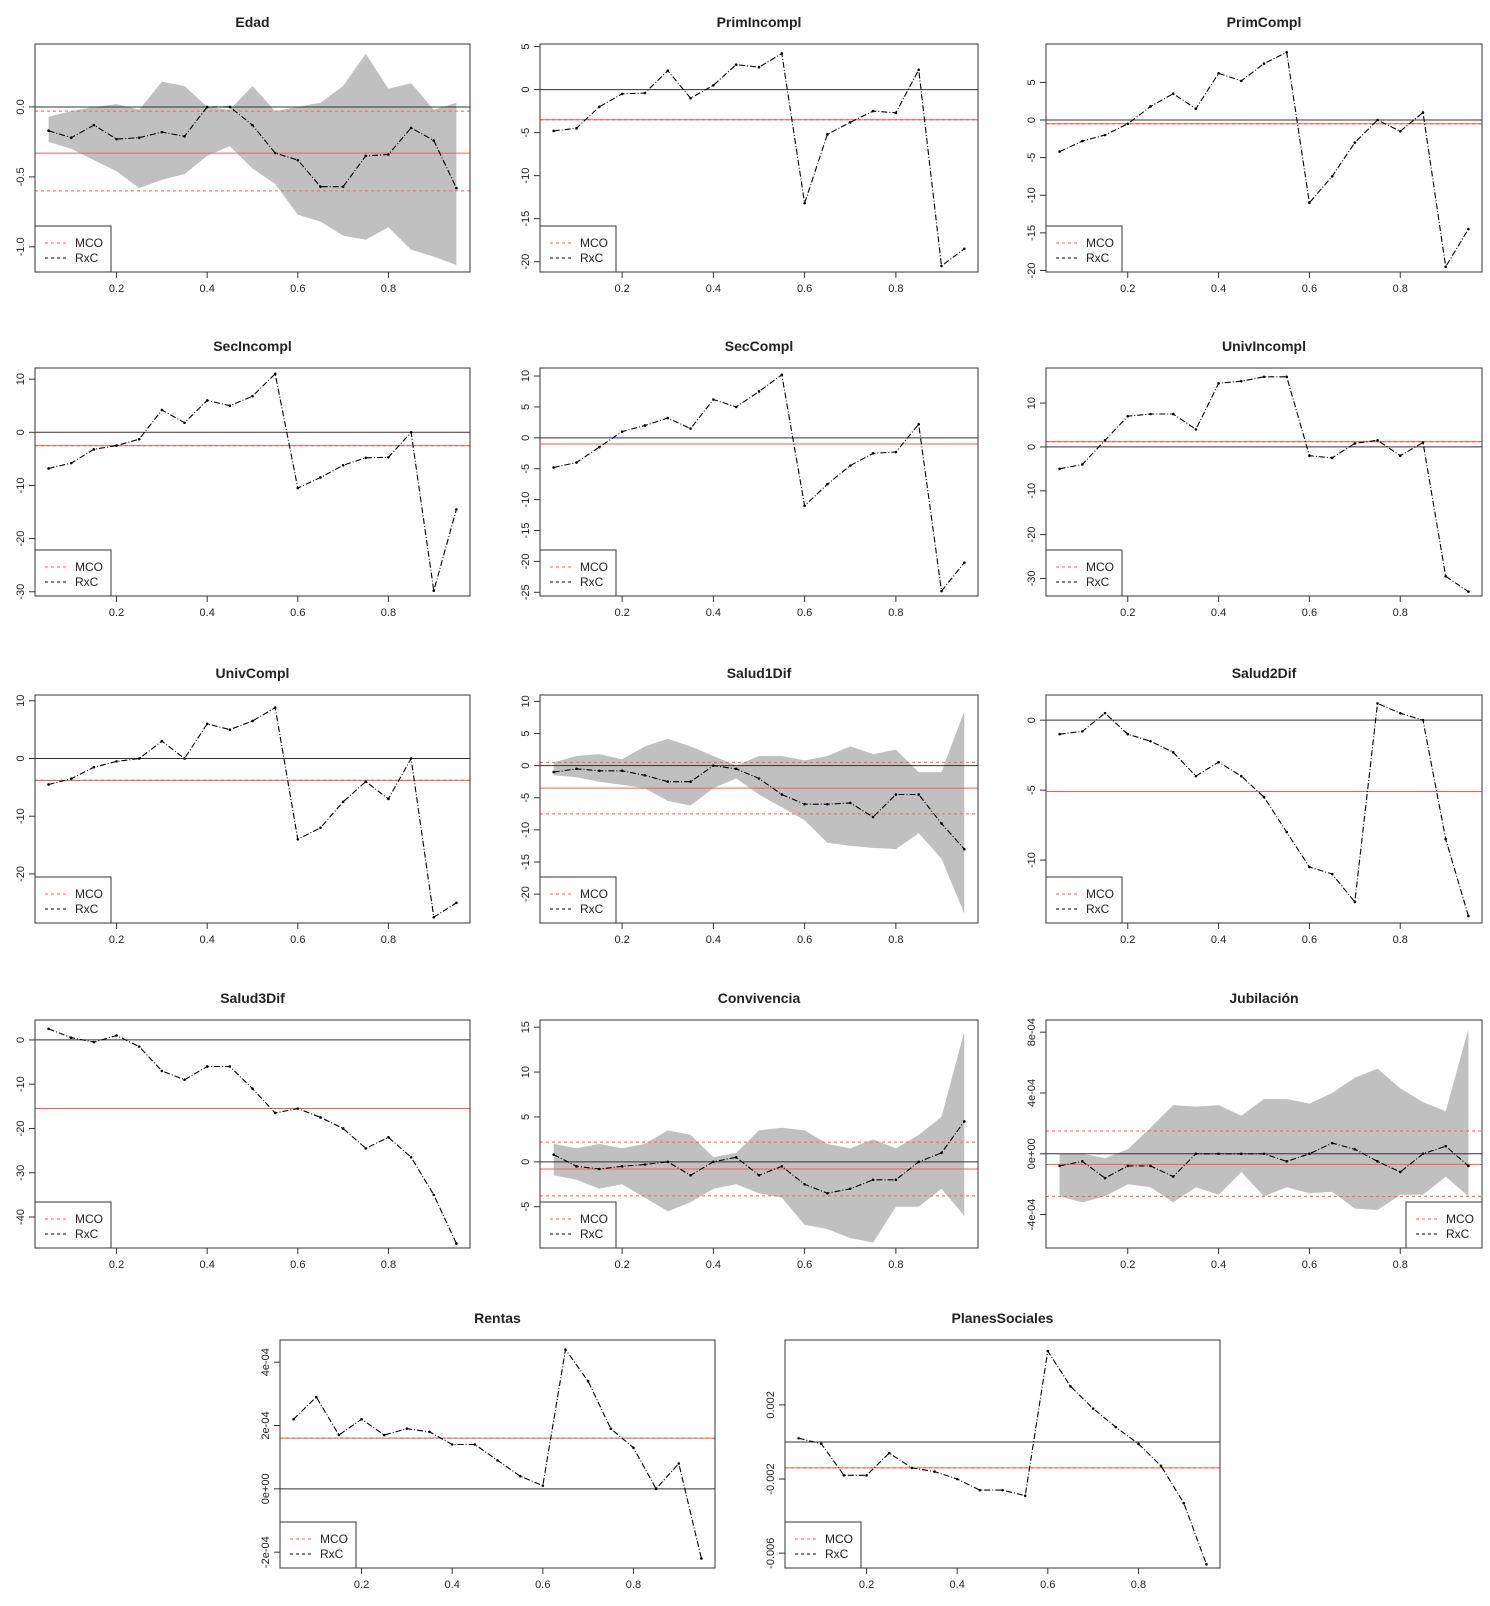 This screenshot has height=1606, width=1490. I want to click on y-tick-label: -10, so click(21, 816).